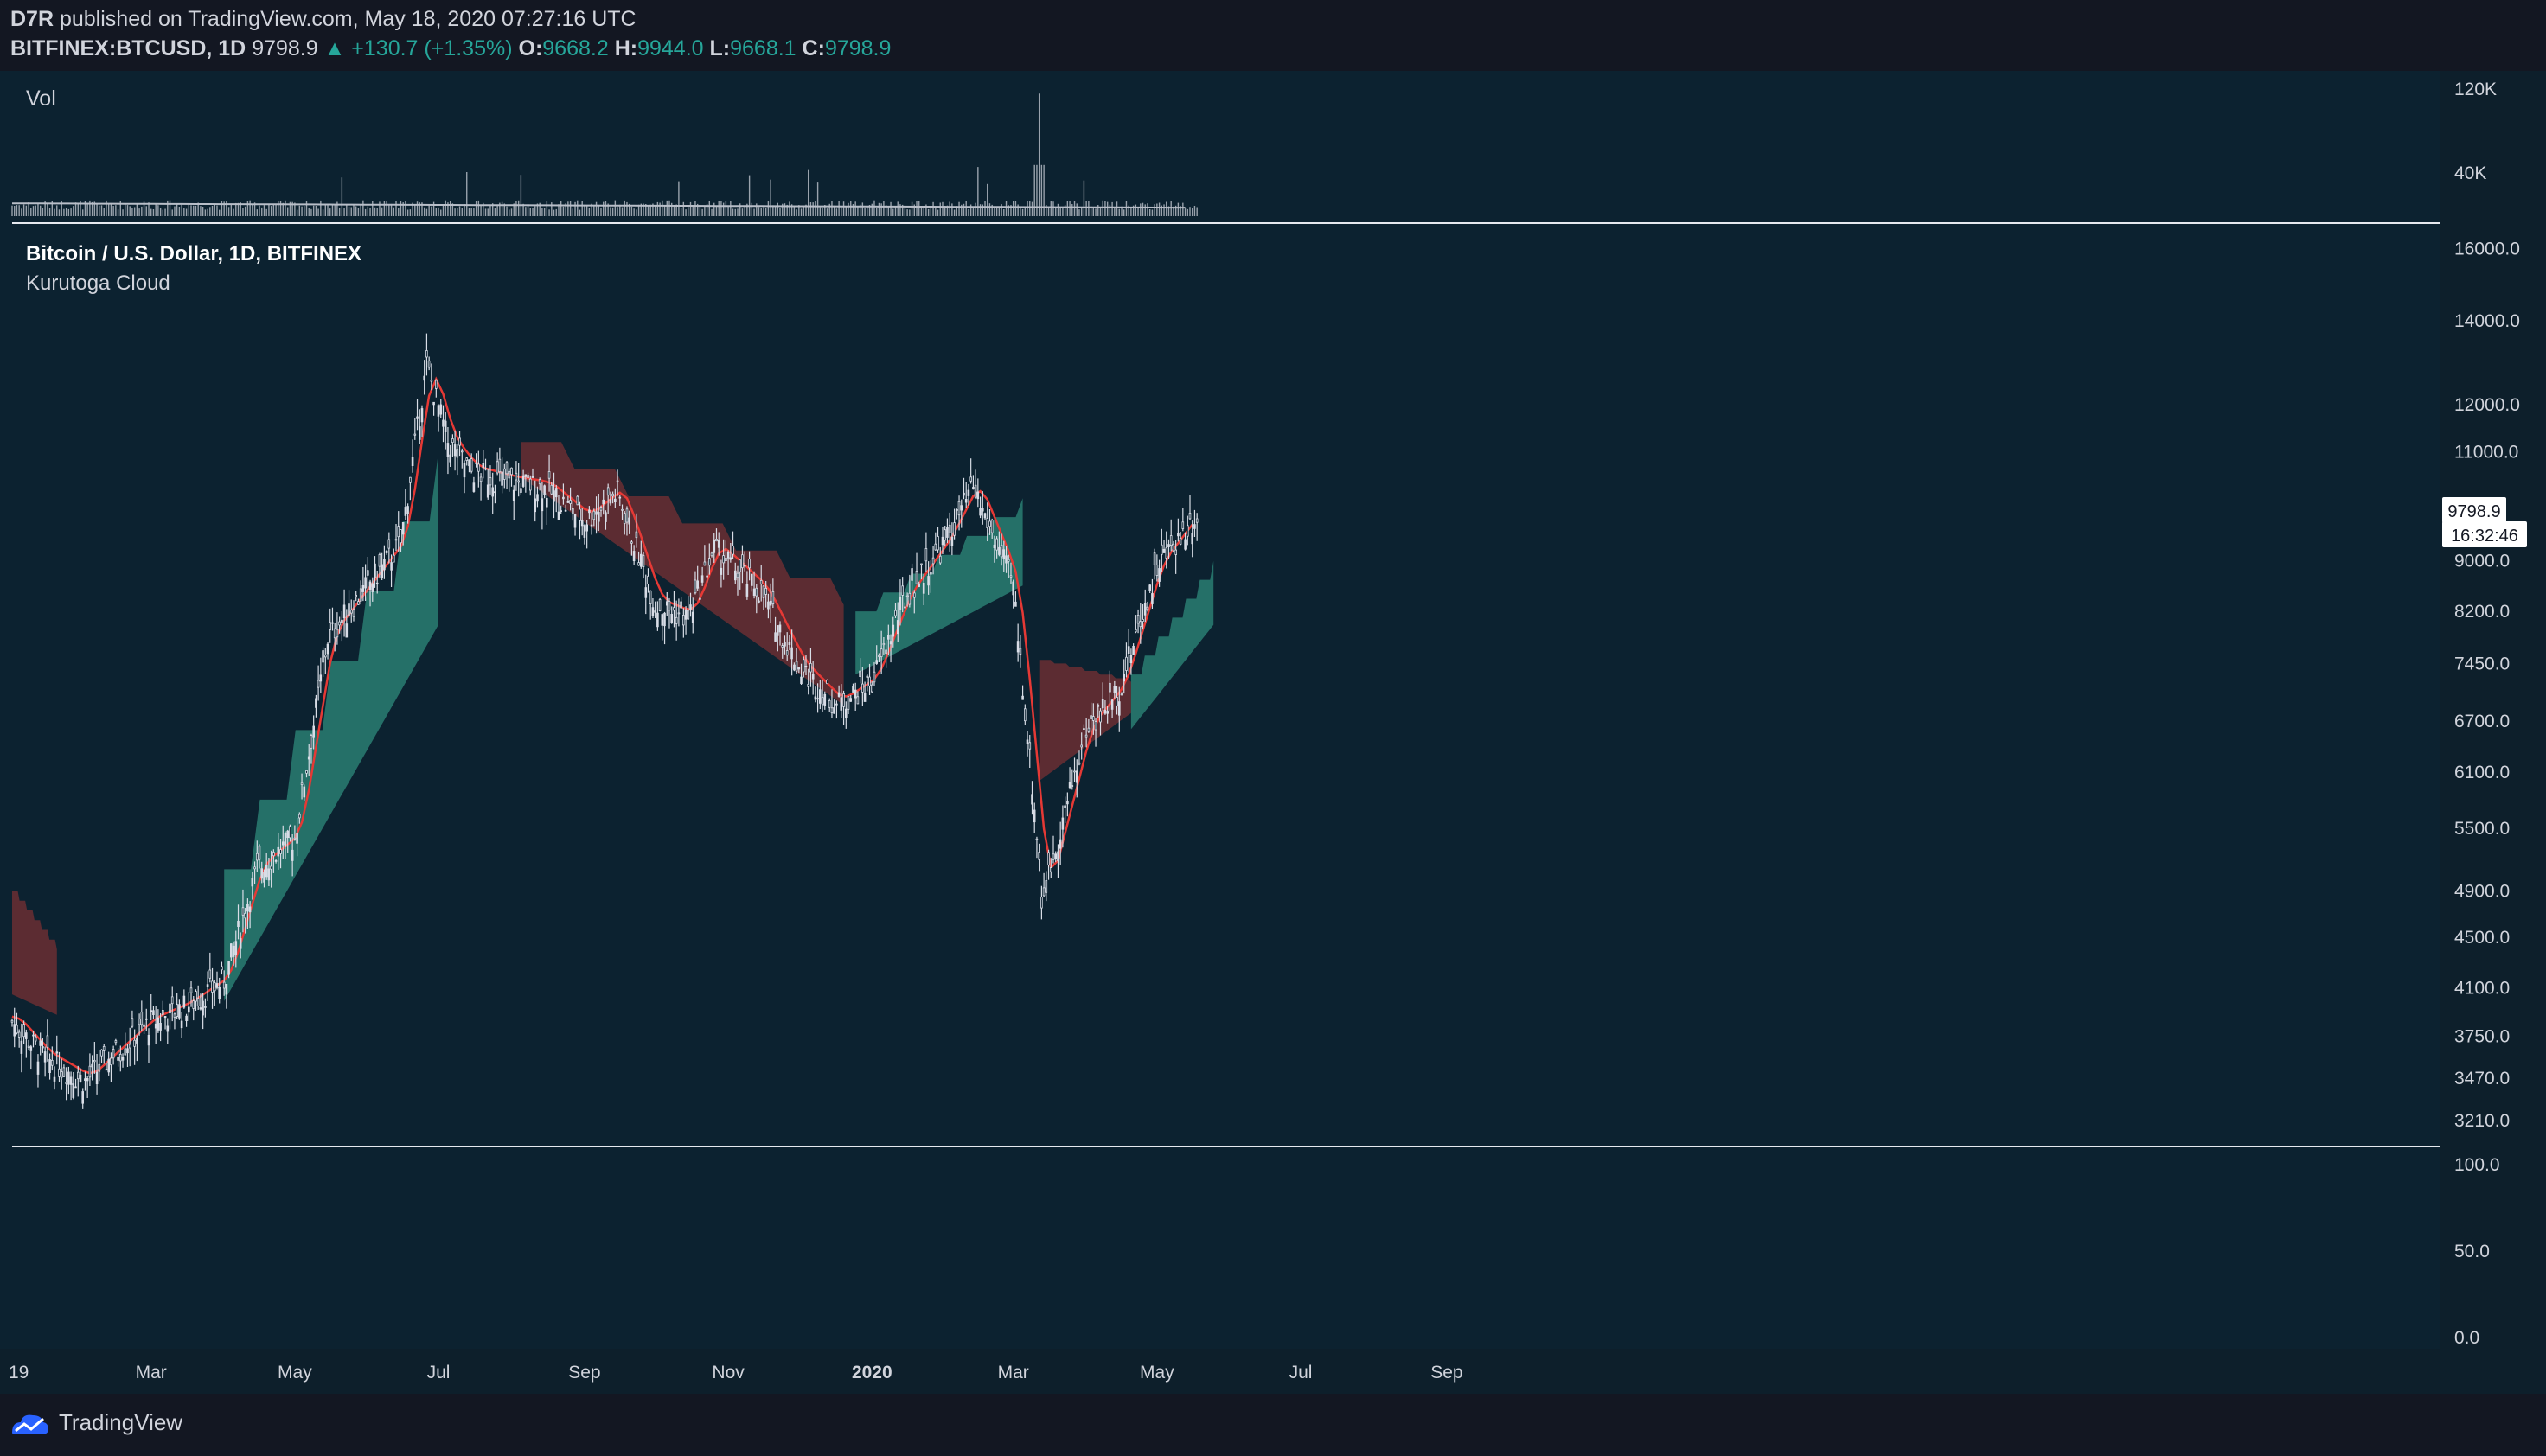 This screenshot has width=2546, height=1456. Describe the element at coordinates (32, 19) in the screenshot. I see `author-name: D7R` at that location.